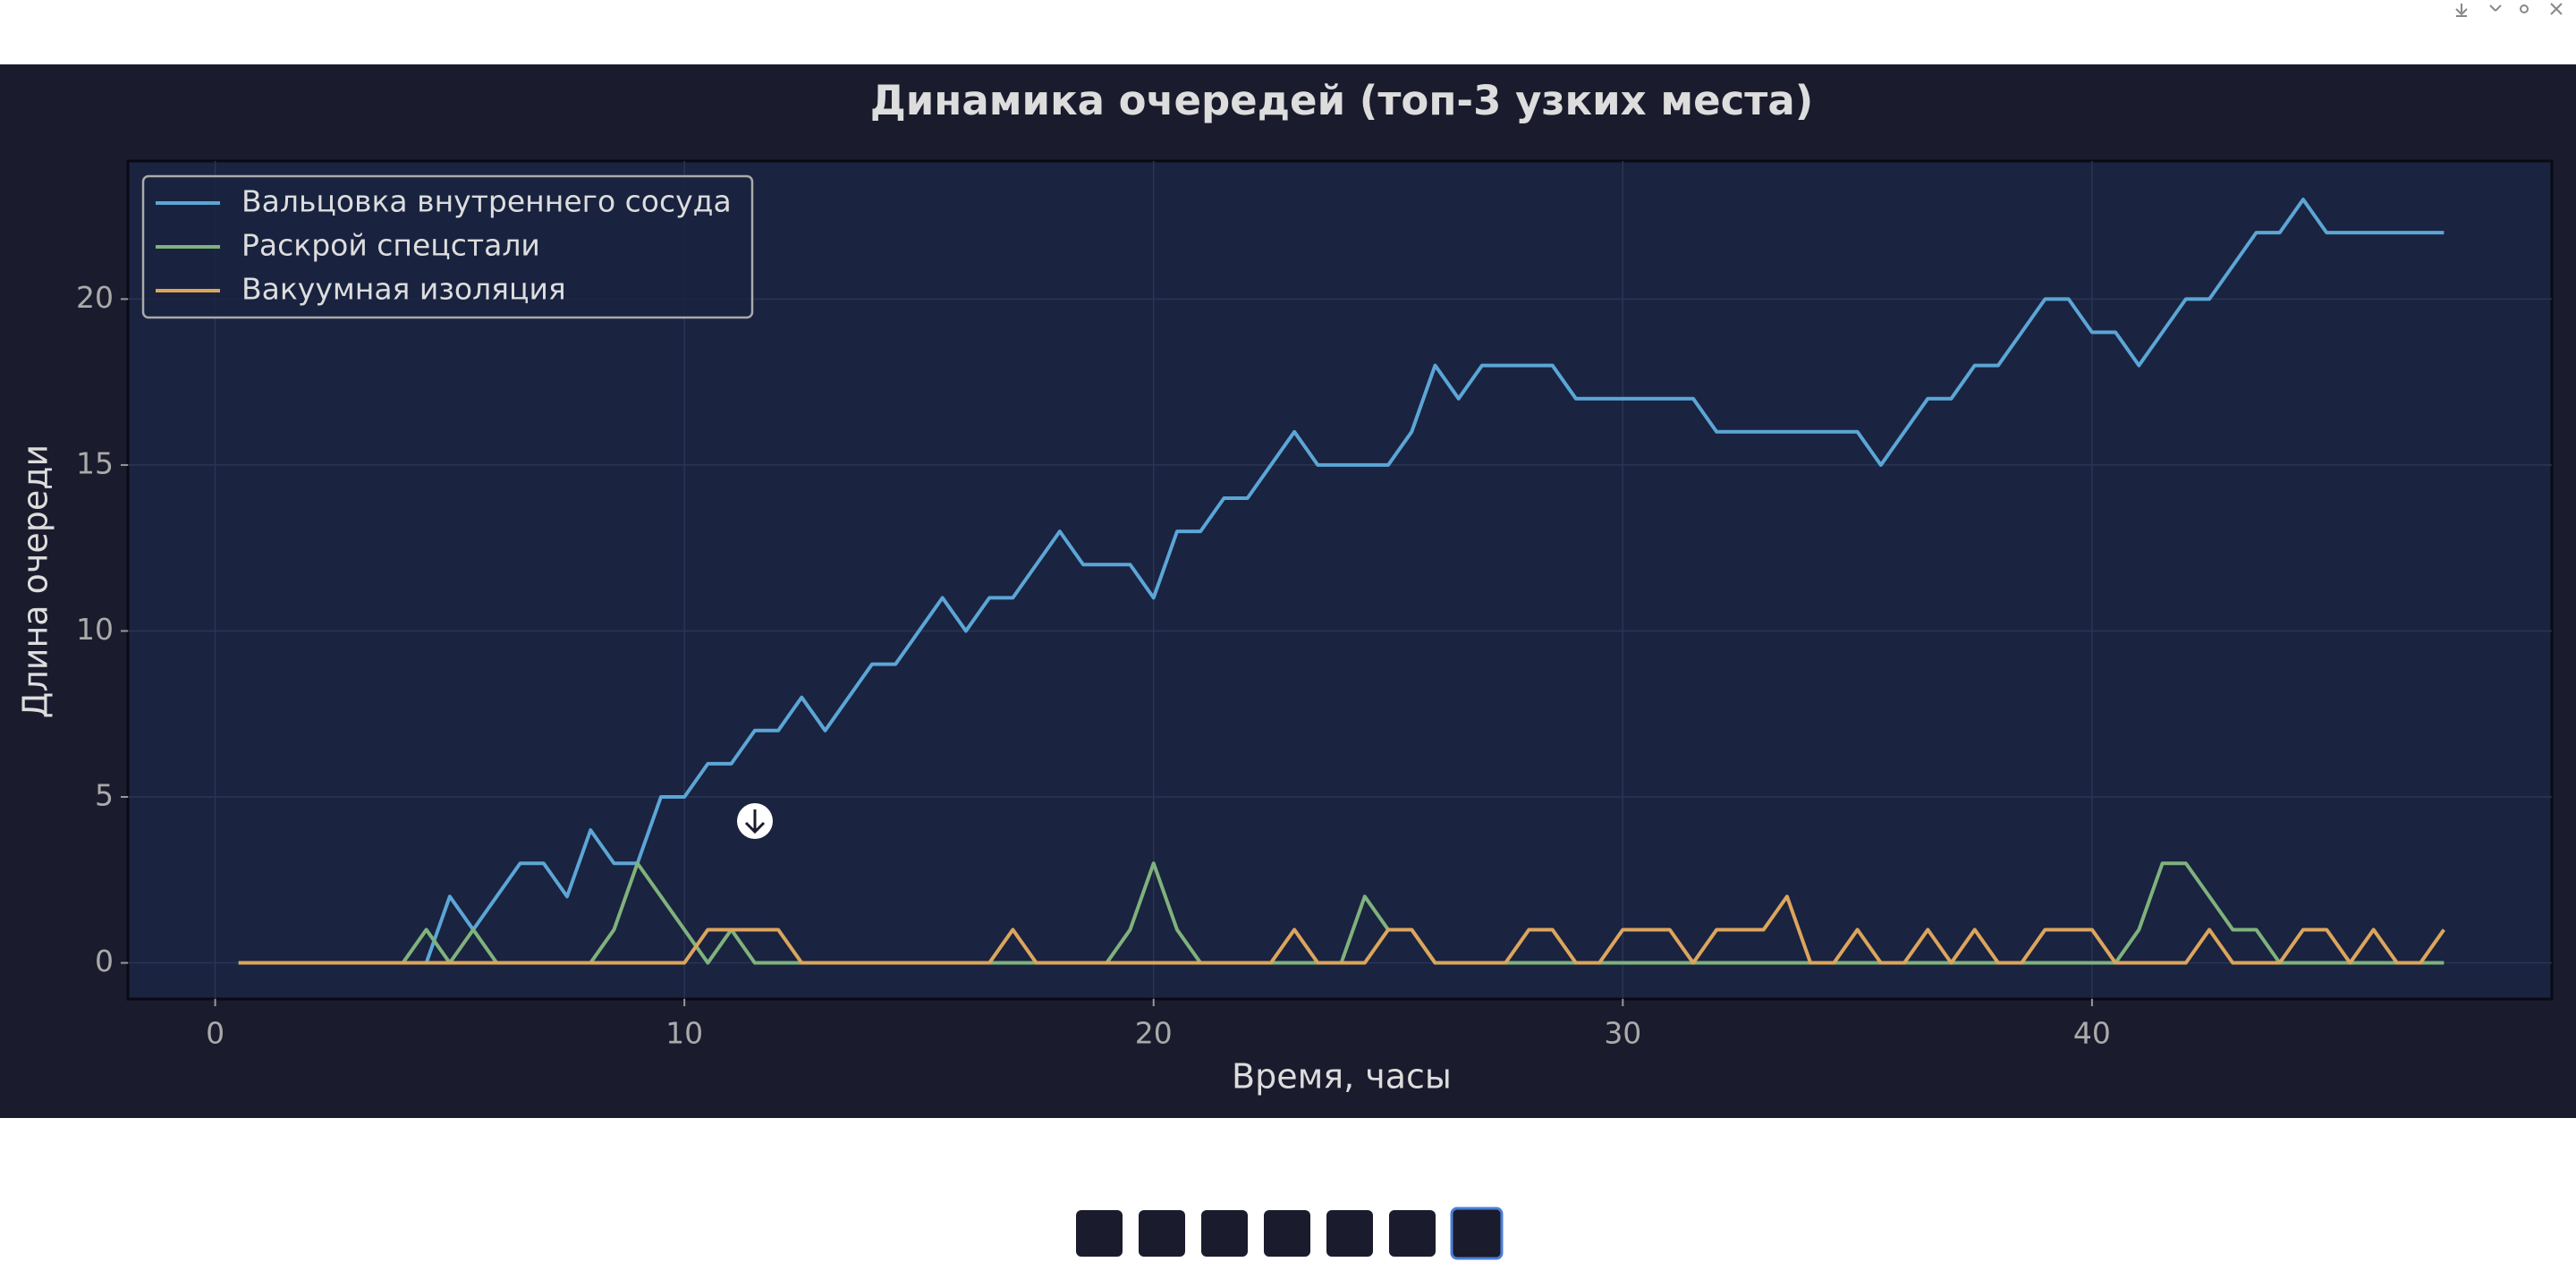 The height and width of the screenshot is (1279, 2576). I want to click on y-axis-label: Длина очереди, so click(35, 582).